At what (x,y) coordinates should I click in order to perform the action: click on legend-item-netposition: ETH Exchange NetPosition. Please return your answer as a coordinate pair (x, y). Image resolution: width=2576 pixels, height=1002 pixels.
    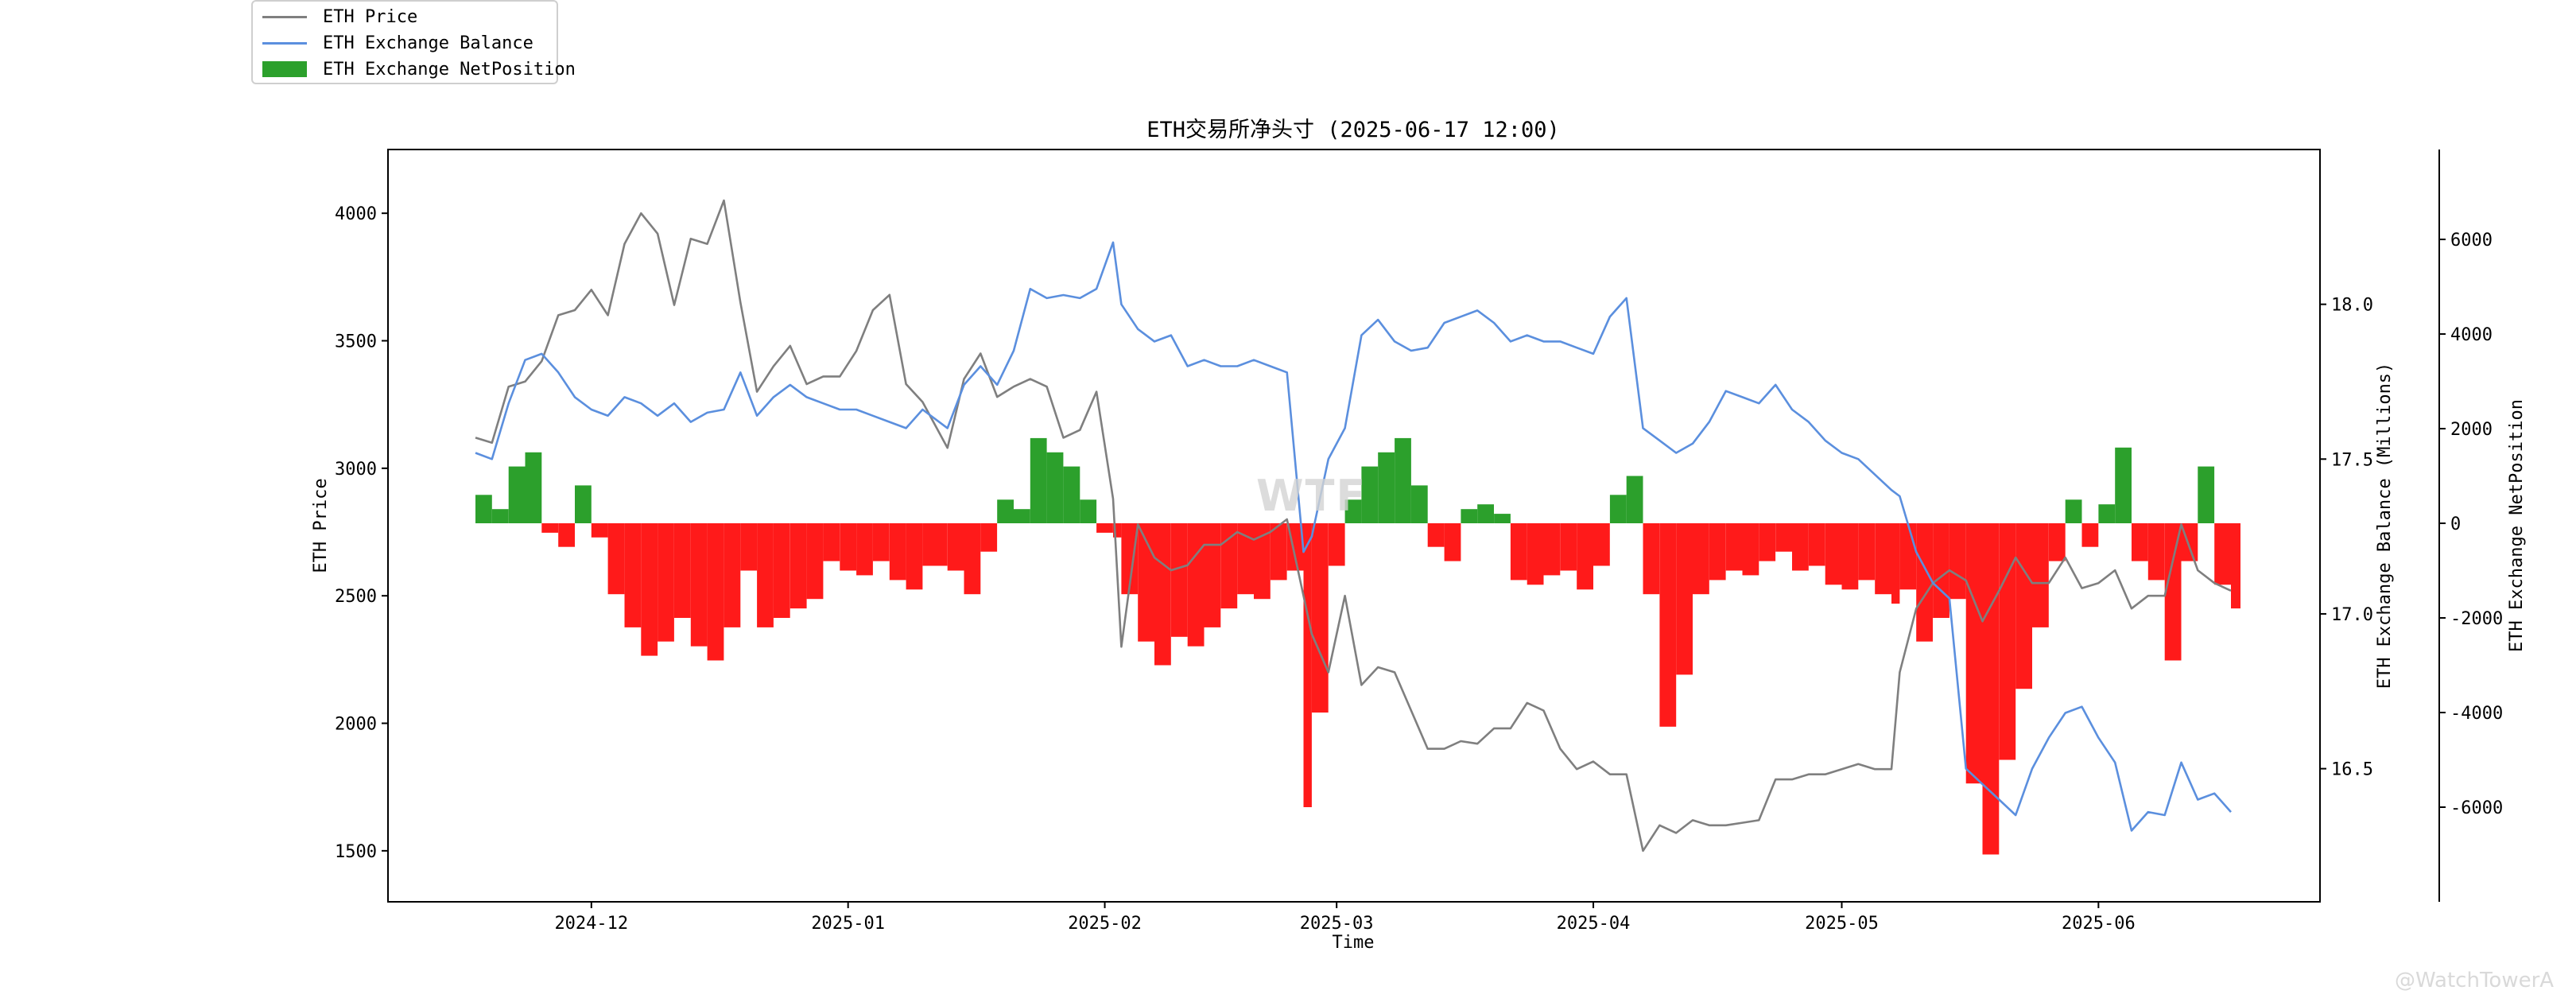
    Looking at the image, I should click on (419, 69).